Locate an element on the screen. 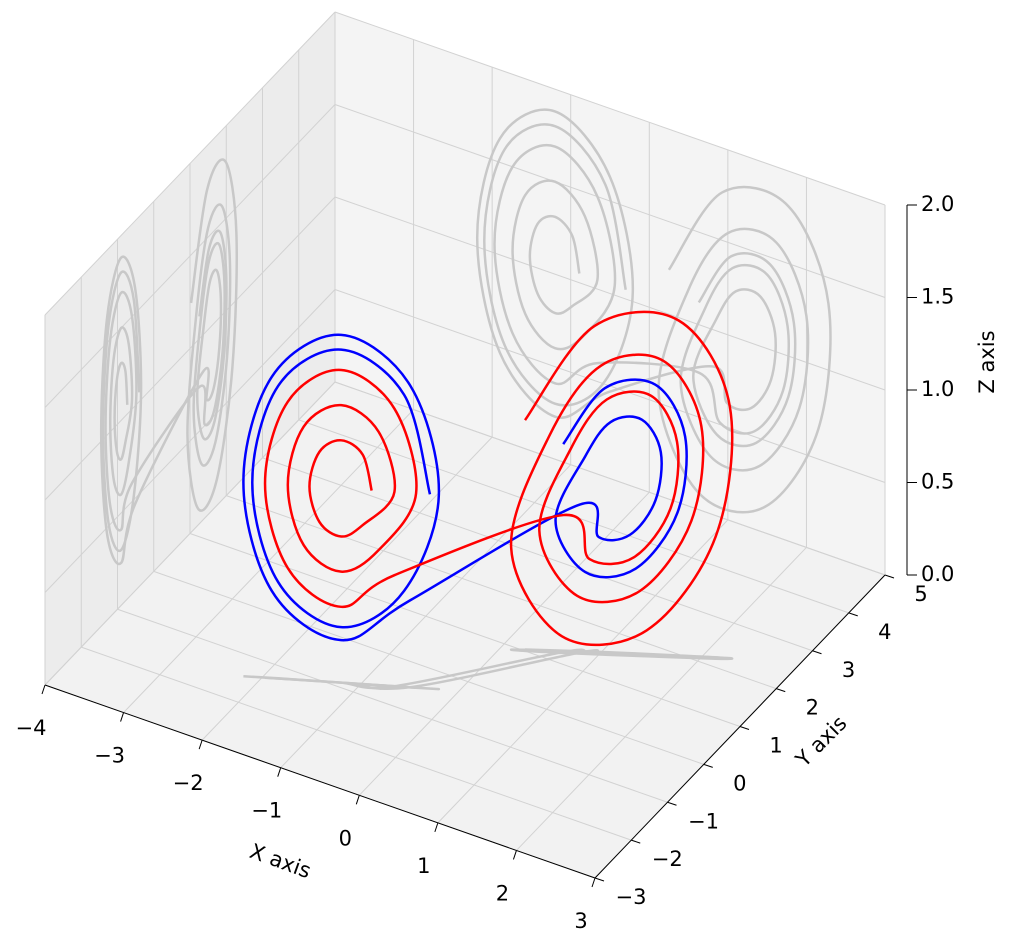  x-tick-label: 3 is located at coordinates (580, 921).